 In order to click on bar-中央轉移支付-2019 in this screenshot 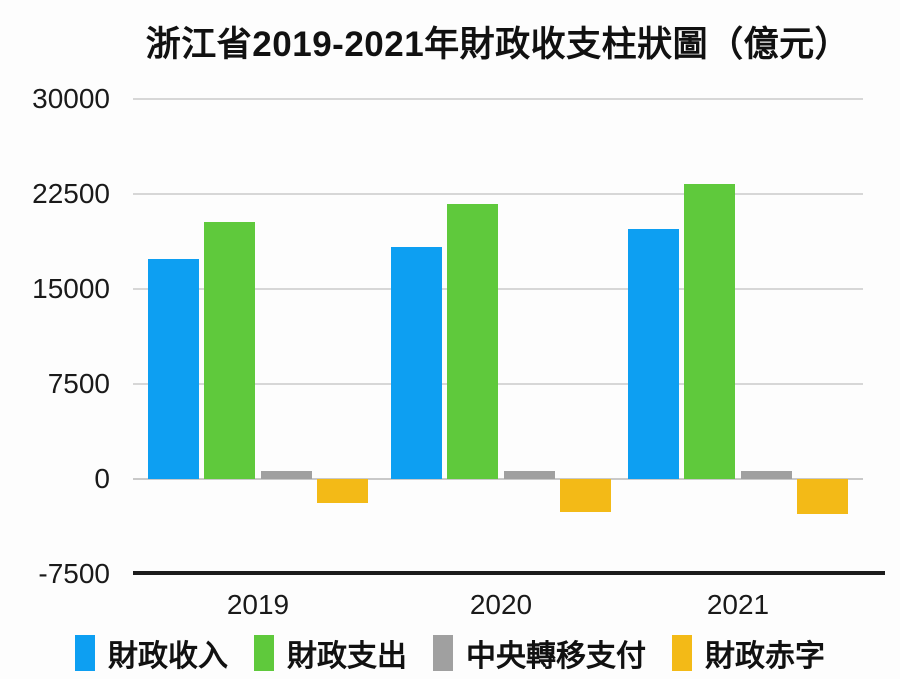, I will do `click(286, 475)`.